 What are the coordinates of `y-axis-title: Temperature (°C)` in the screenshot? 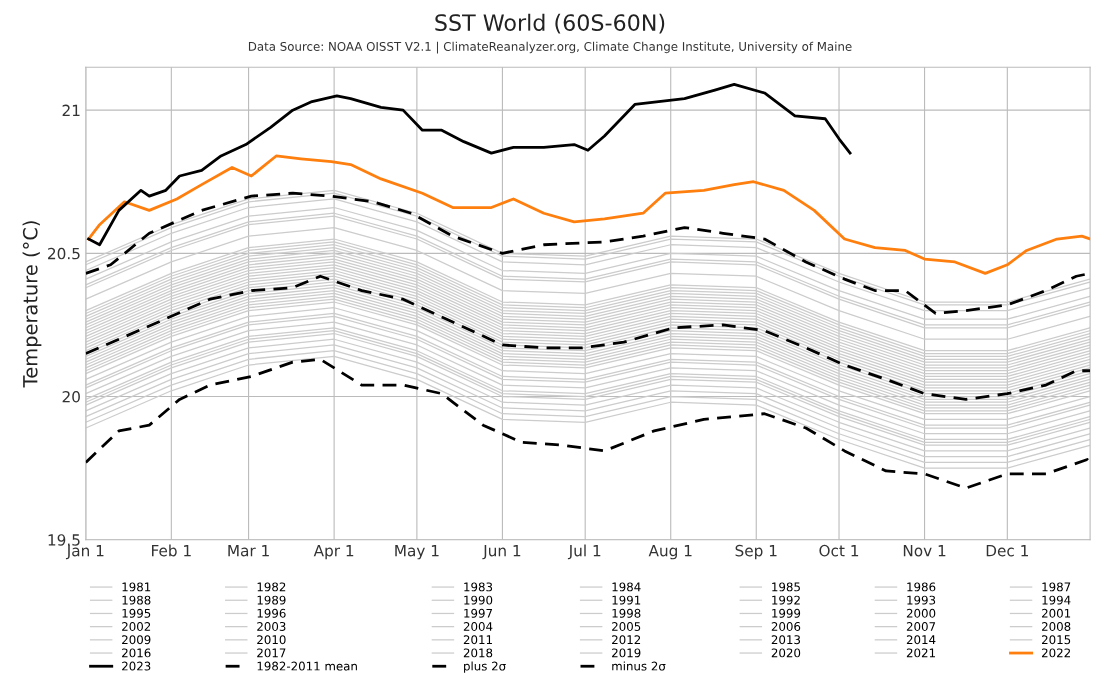 It's located at (32, 304).